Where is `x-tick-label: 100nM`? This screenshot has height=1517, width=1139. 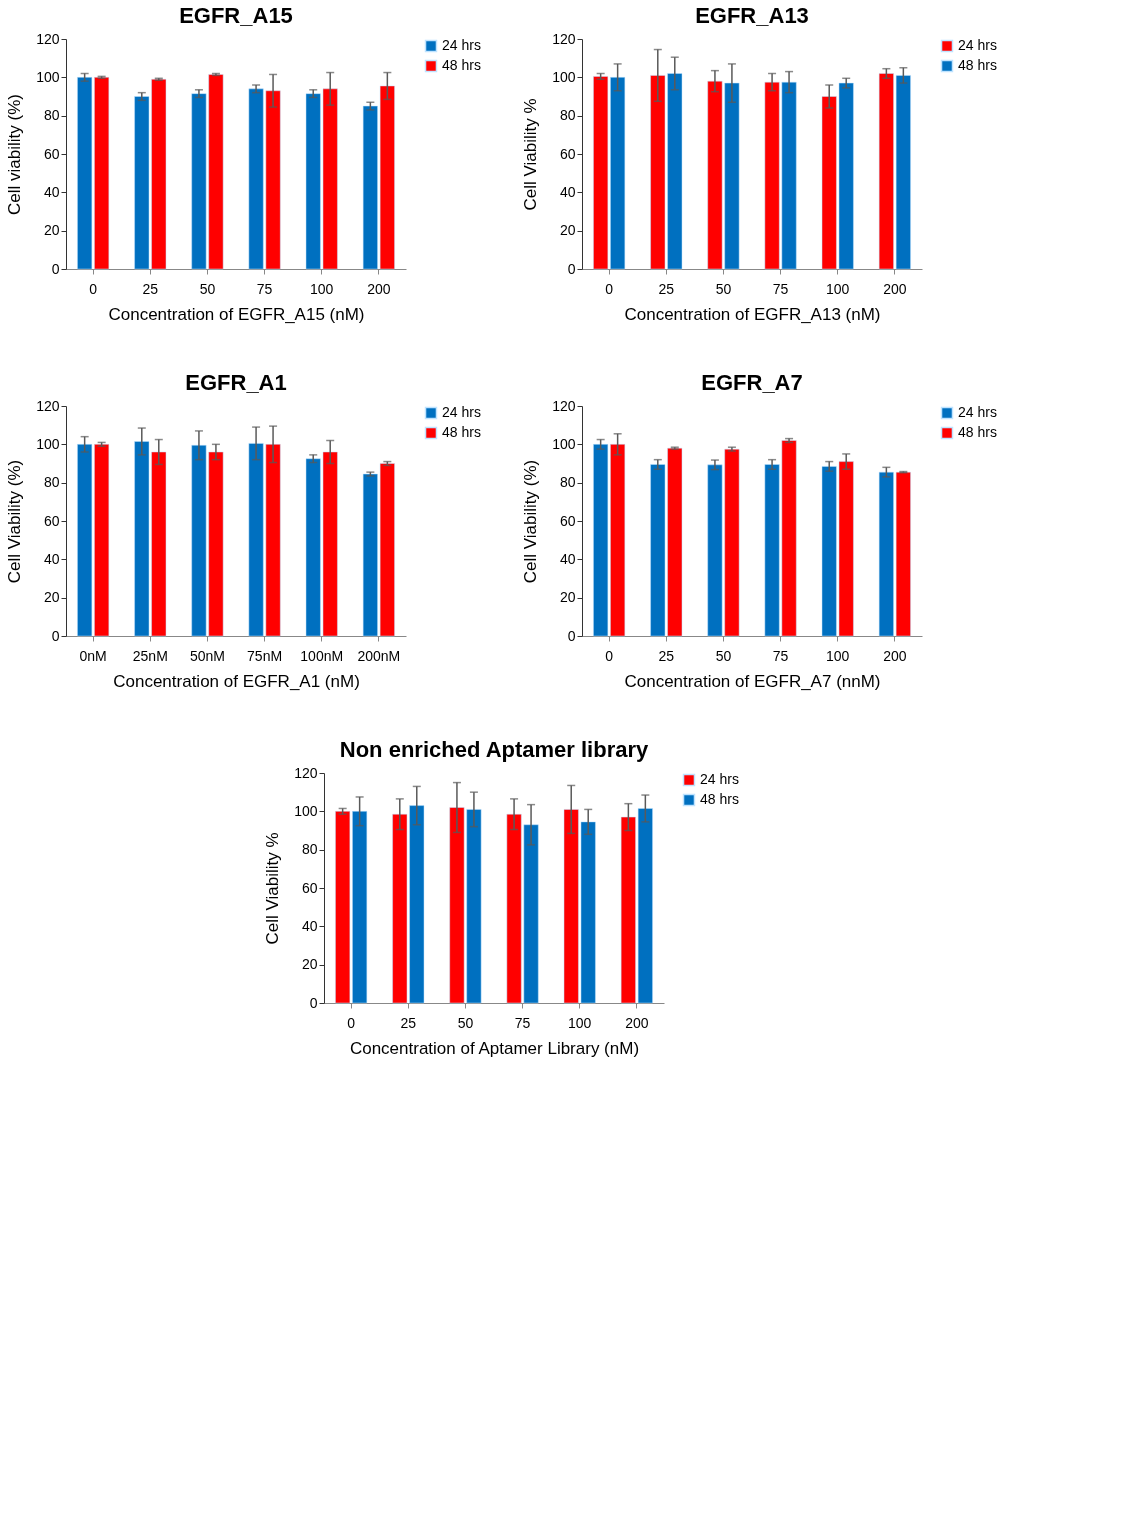 x-tick-label: 100nM is located at coordinates (322, 655).